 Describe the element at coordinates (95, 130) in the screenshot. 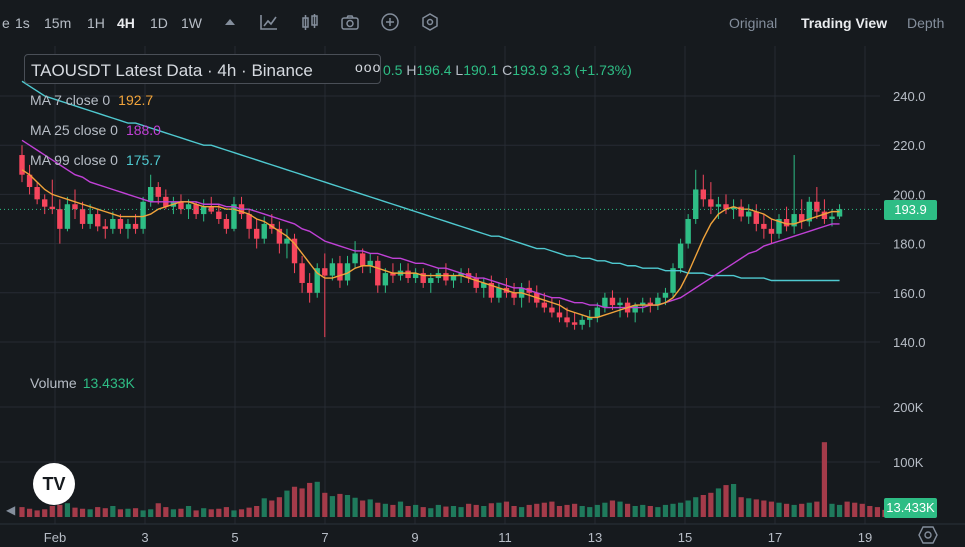

I see `ma25-legend: MA 25 close 0 188.0` at that location.